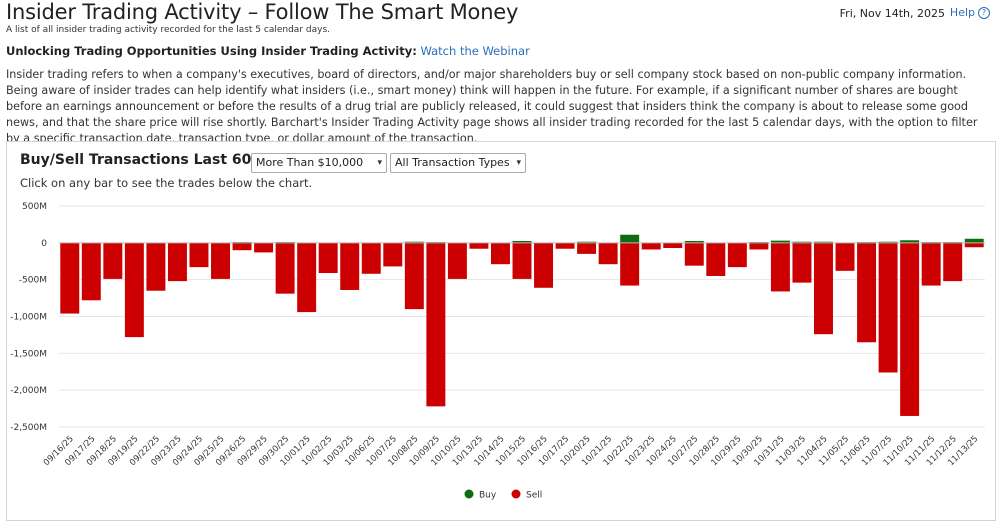  Describe the element at coordinates (28, 391) in the screenshot. I see `y-tick-label: -2,000M` at that location.